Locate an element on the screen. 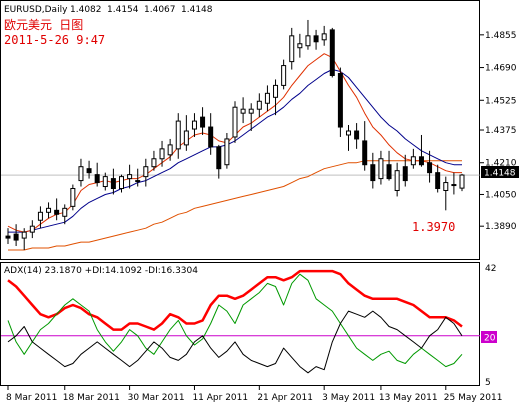  price-tick-label: 1.4855 is located at coordinates (501, 36).